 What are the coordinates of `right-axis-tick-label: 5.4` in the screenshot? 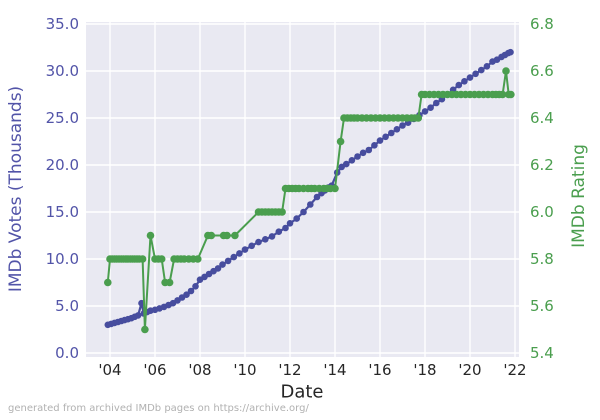 It's located at (542, 353).